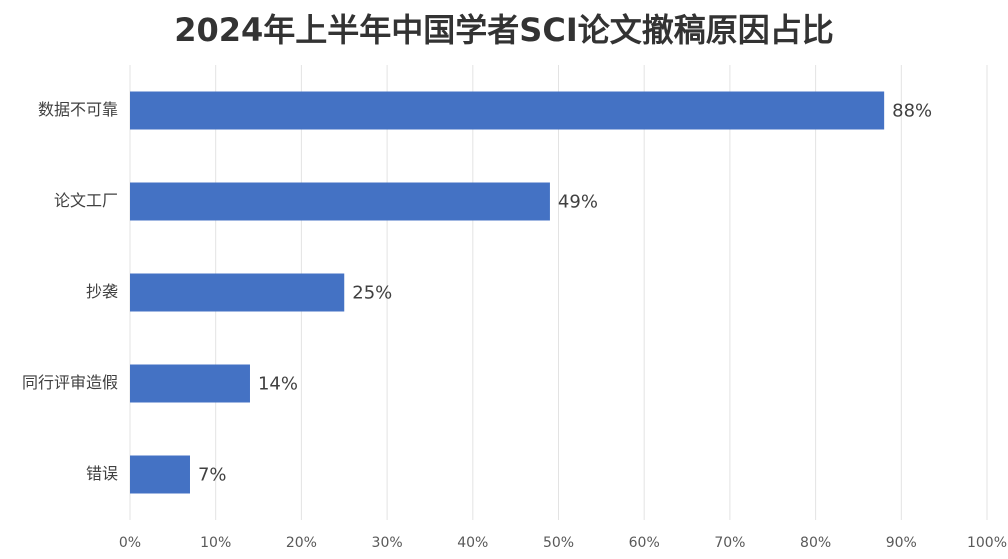 This screenshot has width=1008, height=559. I want to click on chart-title: 2024年上半年中国学者SCI论文撤稿原因占比, so click(504, 30).